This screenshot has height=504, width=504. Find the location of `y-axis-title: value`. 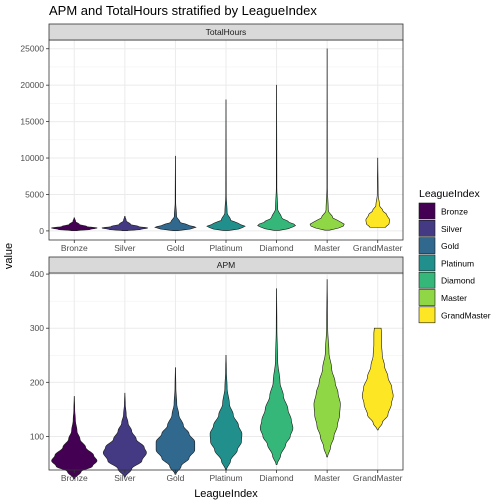

y-axis-title: value is located at coordinates (9, 256).